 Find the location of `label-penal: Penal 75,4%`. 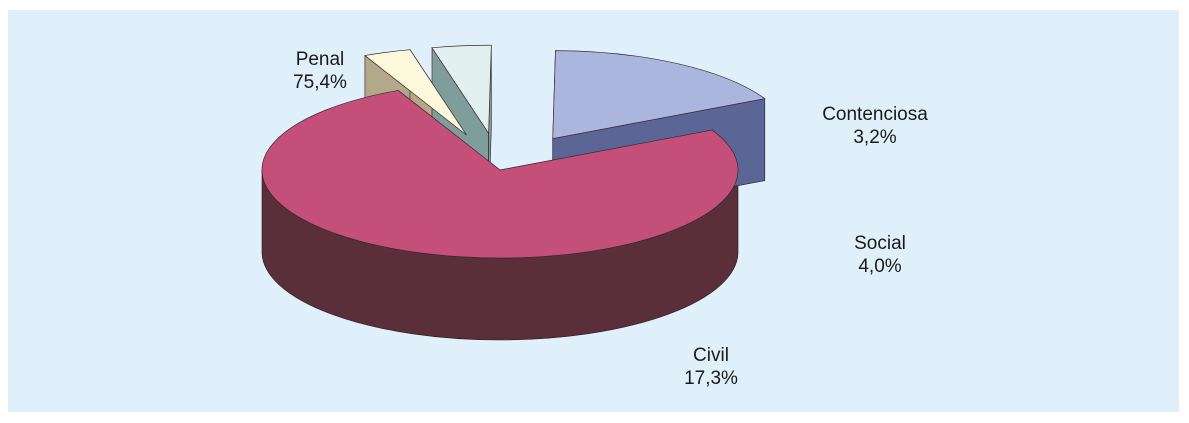

label-penal: Penal 75,4% is located at coordinates (320, 71).